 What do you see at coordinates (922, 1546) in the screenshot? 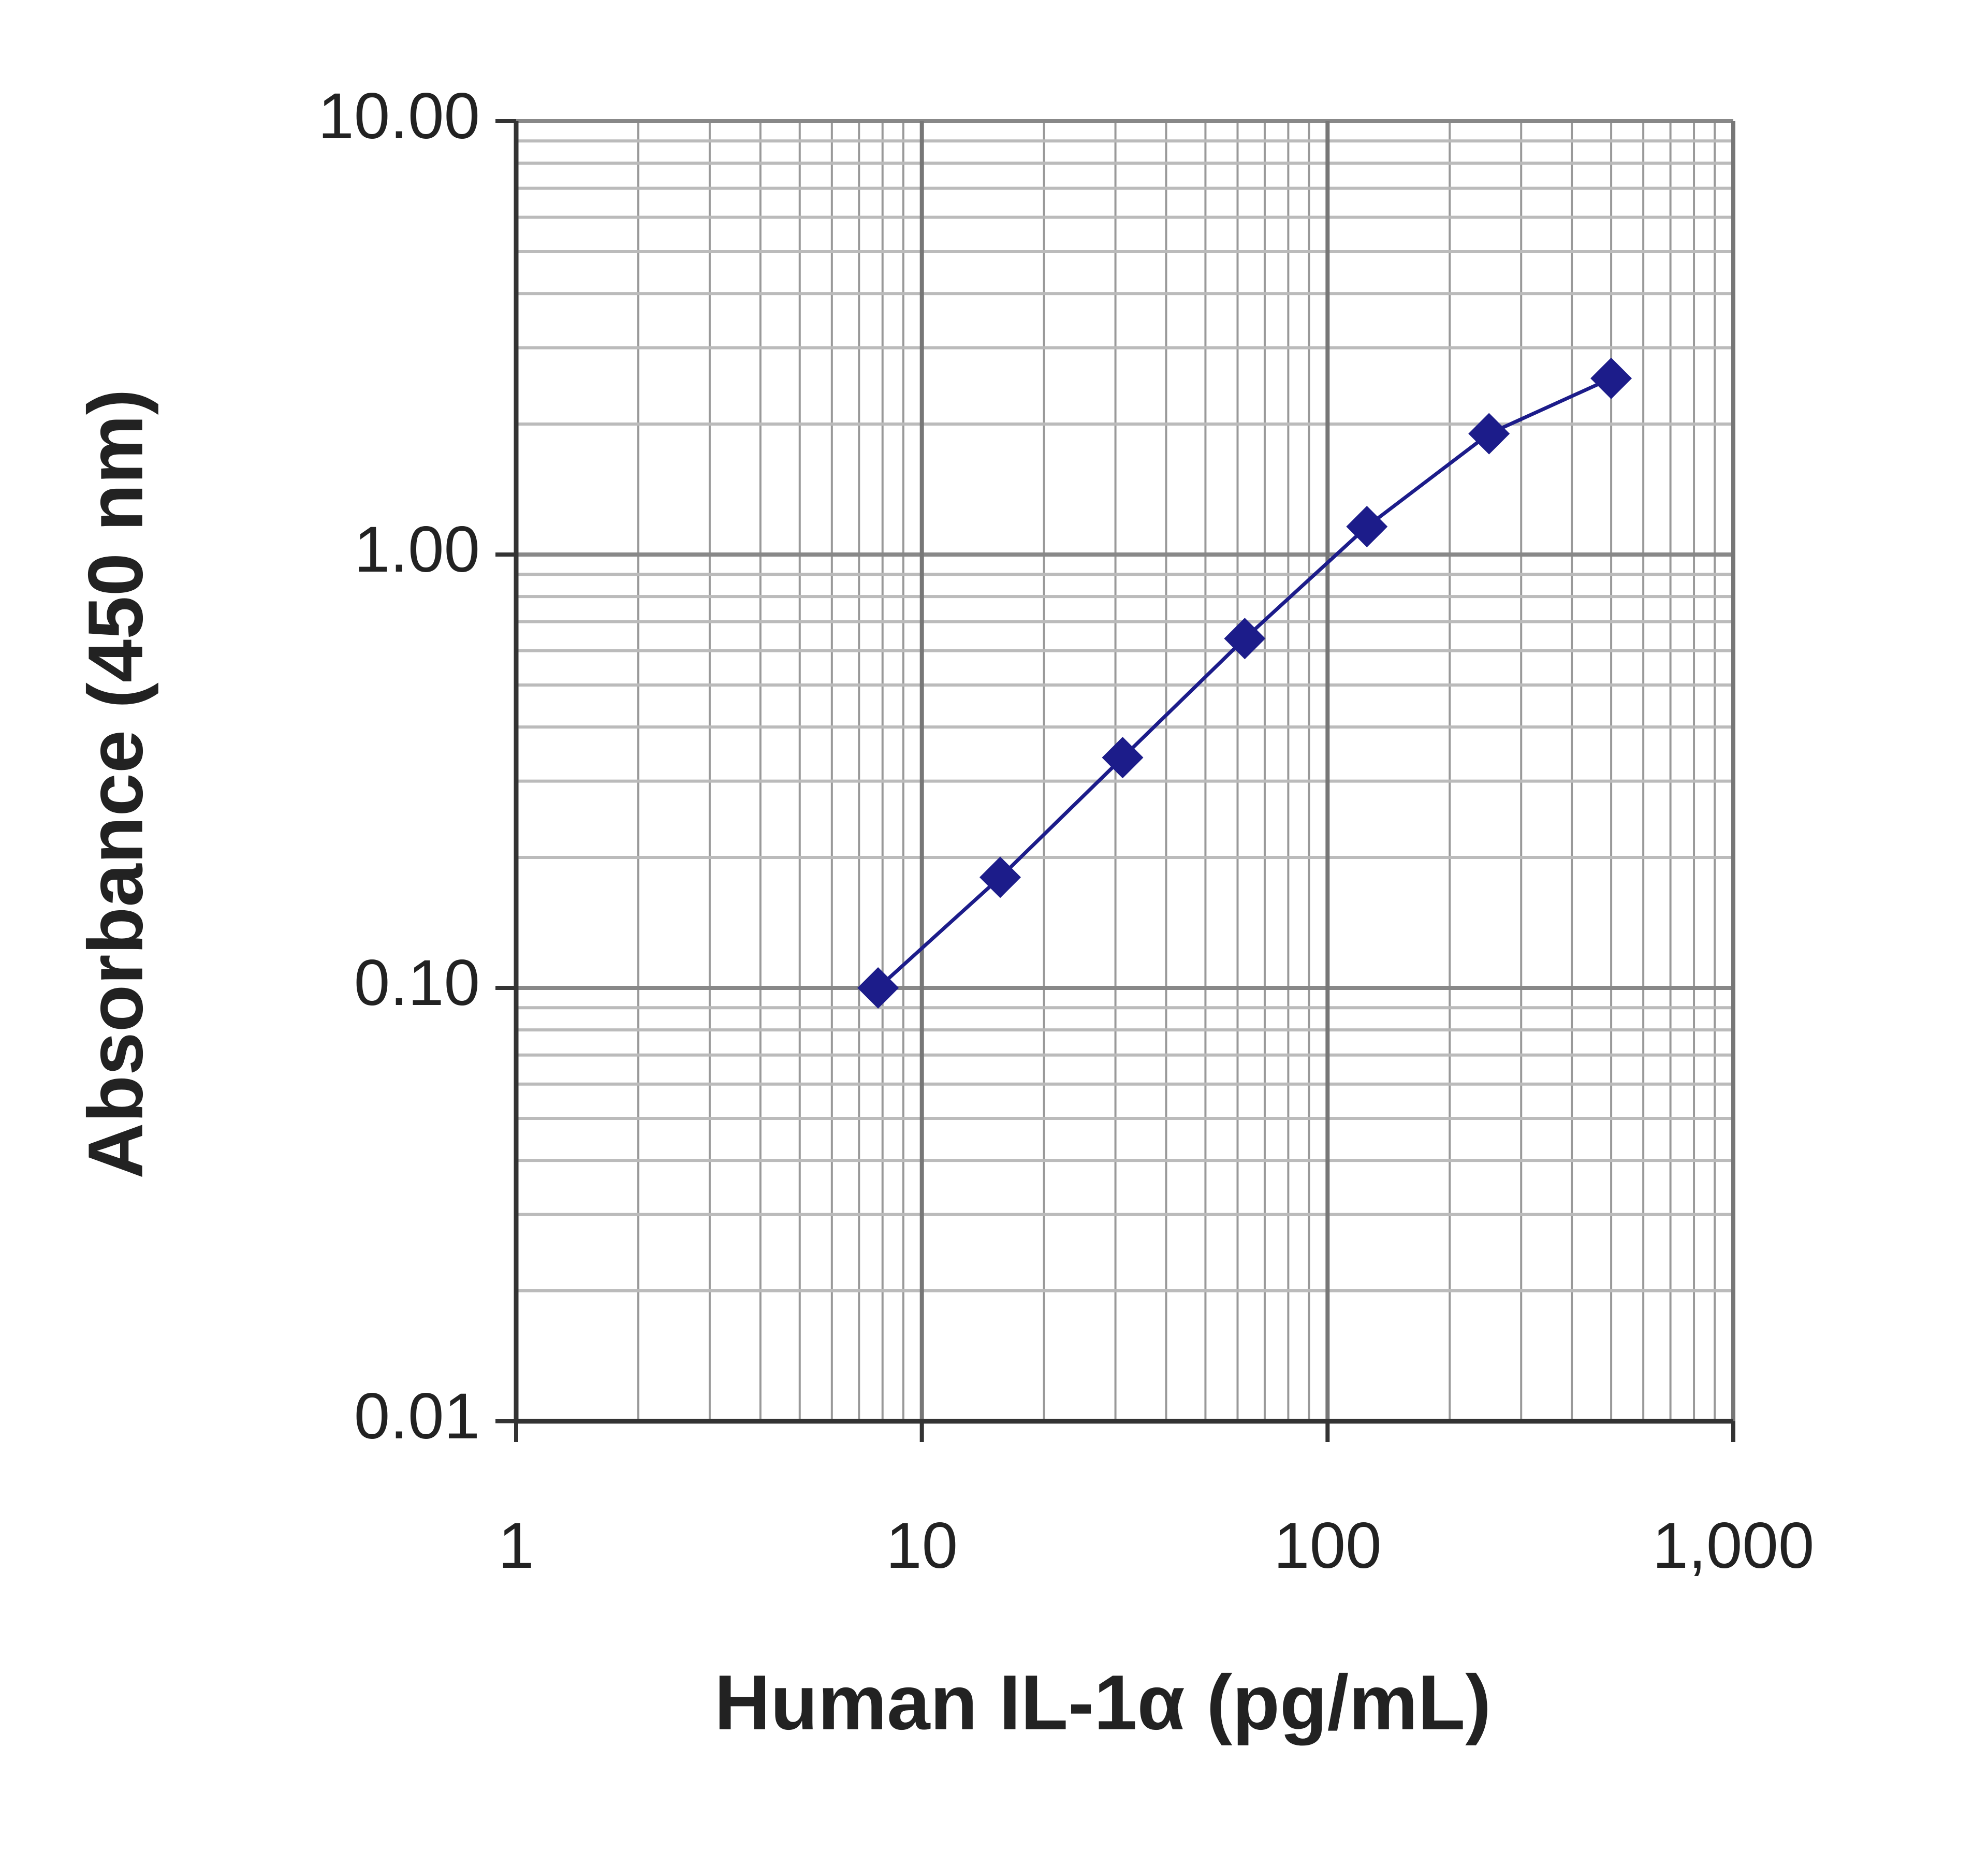
I see `x-tick-label: 10` at bounding box center [922, 1546].